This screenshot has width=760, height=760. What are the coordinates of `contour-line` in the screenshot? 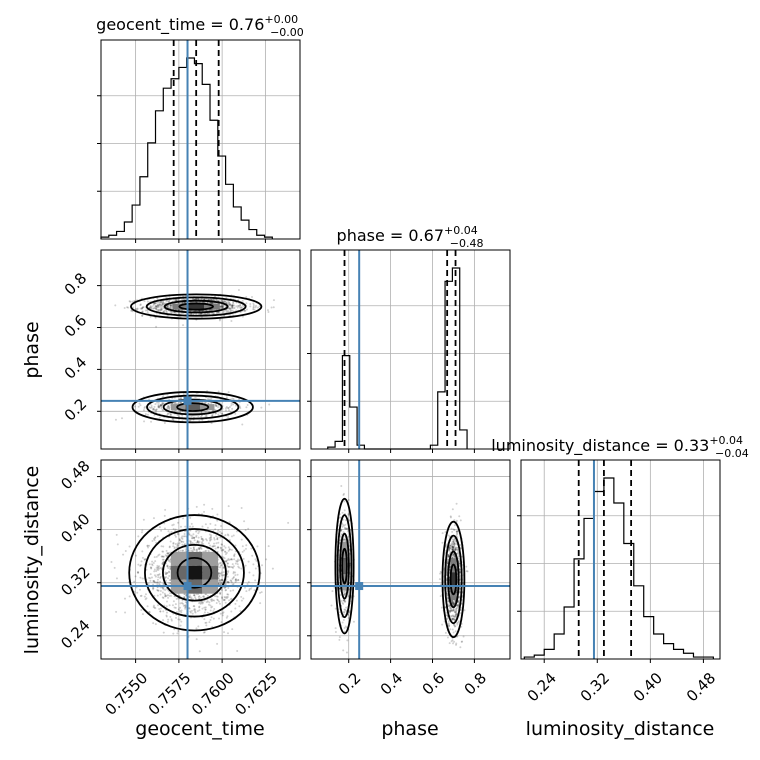 It's located at (344, 566).